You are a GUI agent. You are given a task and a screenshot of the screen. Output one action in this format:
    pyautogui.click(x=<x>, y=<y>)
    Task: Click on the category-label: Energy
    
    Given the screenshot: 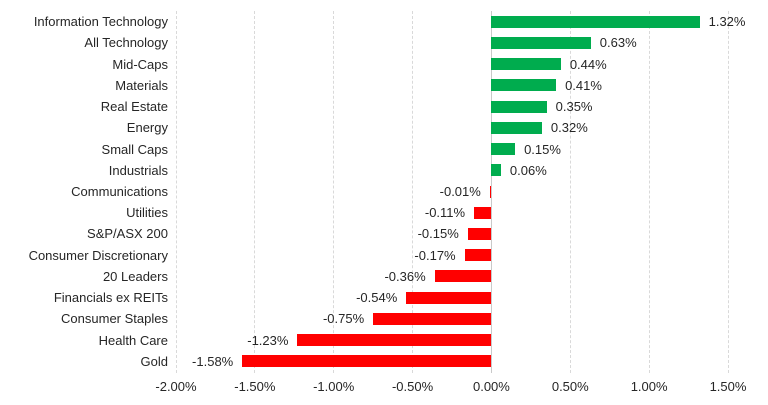 What is the action you would take?
    pyautogui.click(x=147, y=128)
    